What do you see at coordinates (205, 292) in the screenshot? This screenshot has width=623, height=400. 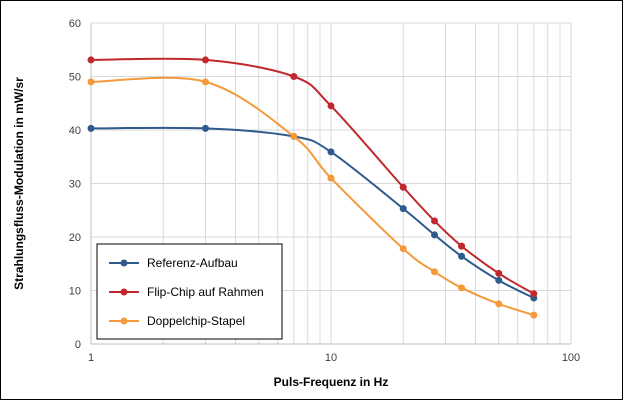 I see `legend-label: Flip-Chip auf Rahmen` at bounding box center [205, 292].